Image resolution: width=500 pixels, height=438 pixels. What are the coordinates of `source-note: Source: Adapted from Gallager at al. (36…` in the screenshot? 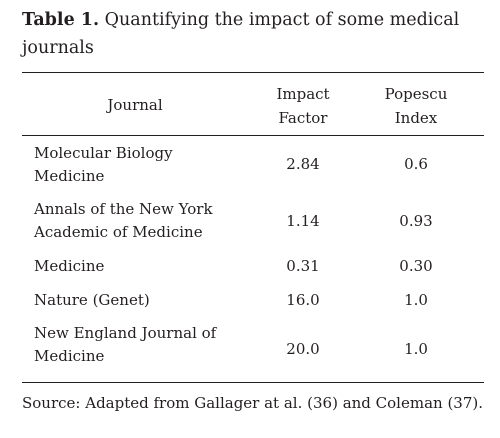 It's located at (253, 403).